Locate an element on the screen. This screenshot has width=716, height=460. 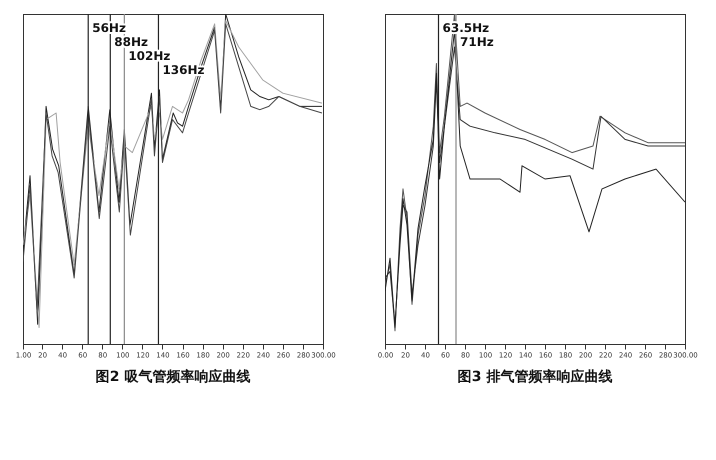
ref-line-label: 71Hz is located at coordinates (477, 42).